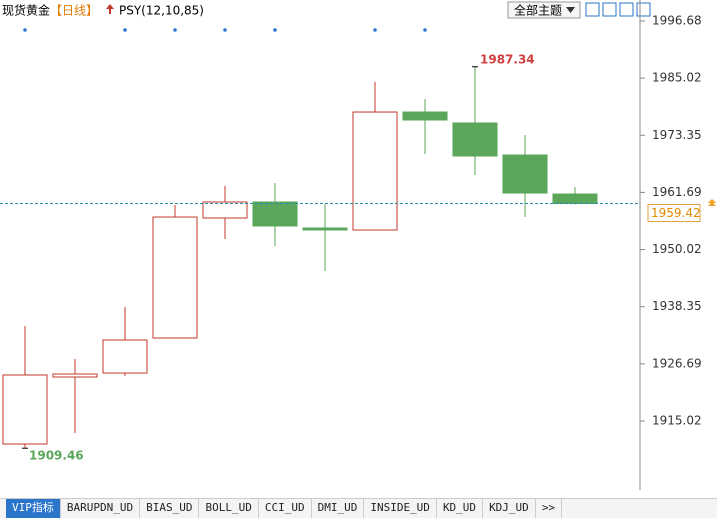 This screenshot has height=518, width=717. What do you see at coordinates (170, 508) in the screenshot?
I see `indicator-tab: BIAS_UD` at bounding box center [170, 508].